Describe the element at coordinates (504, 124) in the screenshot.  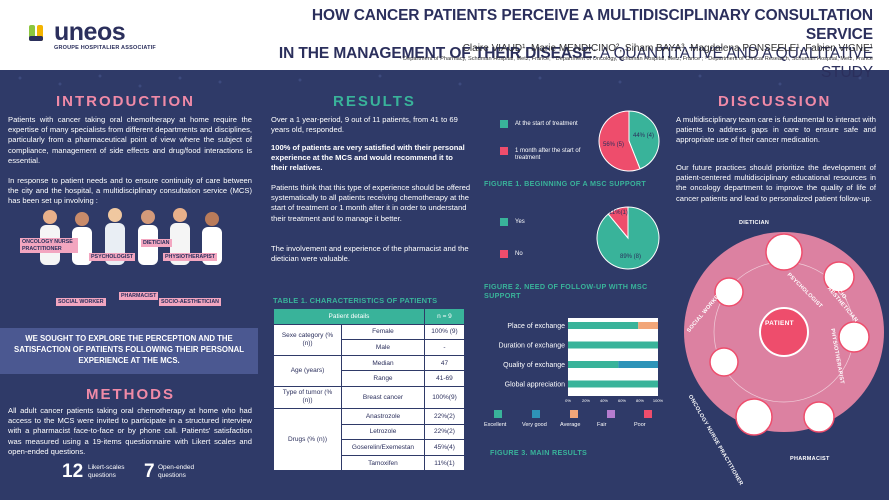
I see `fig1-legend-swatch-start` at that location.